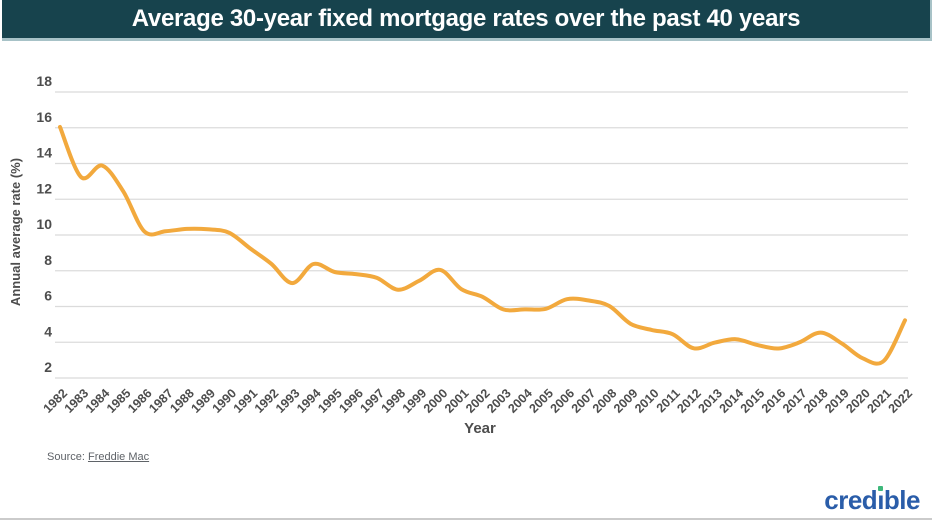 Image resolution: width=932 pixels, height=524 pixels. Describe the element at coordinates (48, 367) in the screenshot. I see `y-tick-label: 2` at that location.